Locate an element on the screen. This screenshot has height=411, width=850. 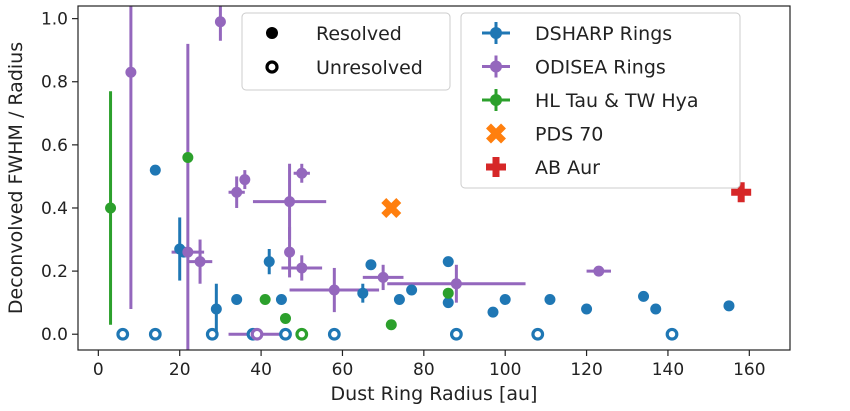
legend-series-box is located at coordinates (600, 100).